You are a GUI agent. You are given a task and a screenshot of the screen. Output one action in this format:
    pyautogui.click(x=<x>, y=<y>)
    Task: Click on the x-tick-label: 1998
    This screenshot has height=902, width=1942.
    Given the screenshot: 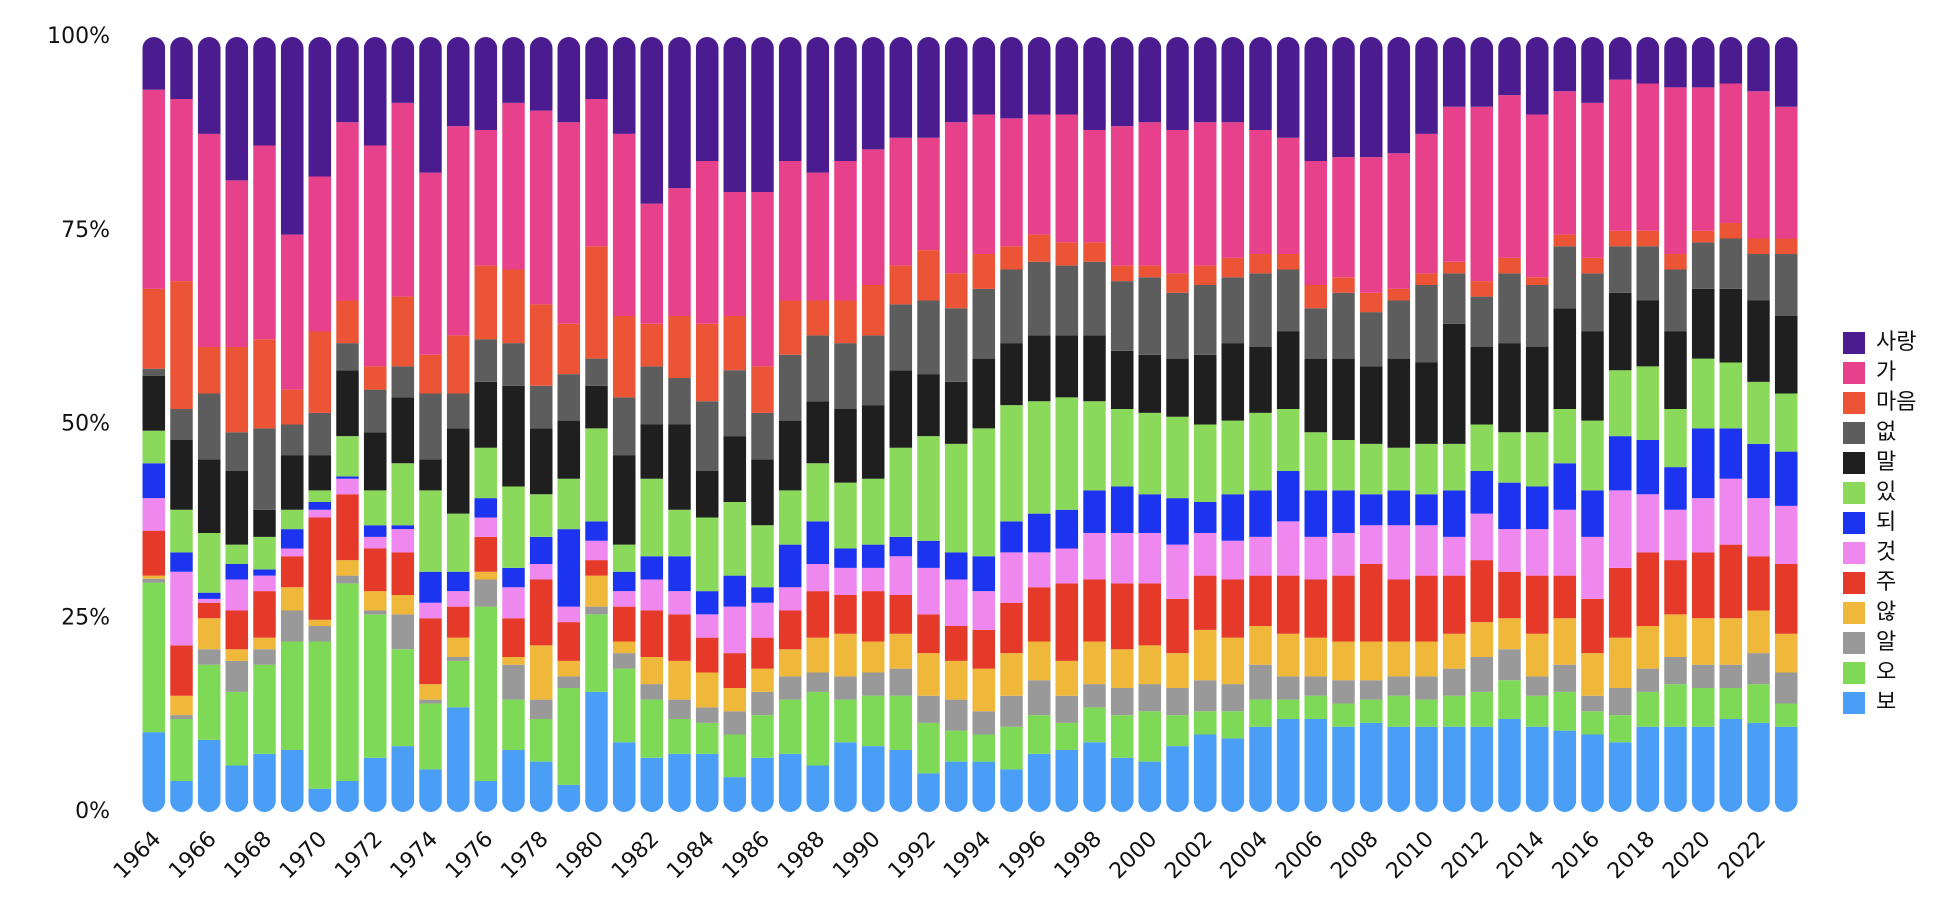 What is the action you would take?
    pyautogui.click(x=1078, y=855)
    